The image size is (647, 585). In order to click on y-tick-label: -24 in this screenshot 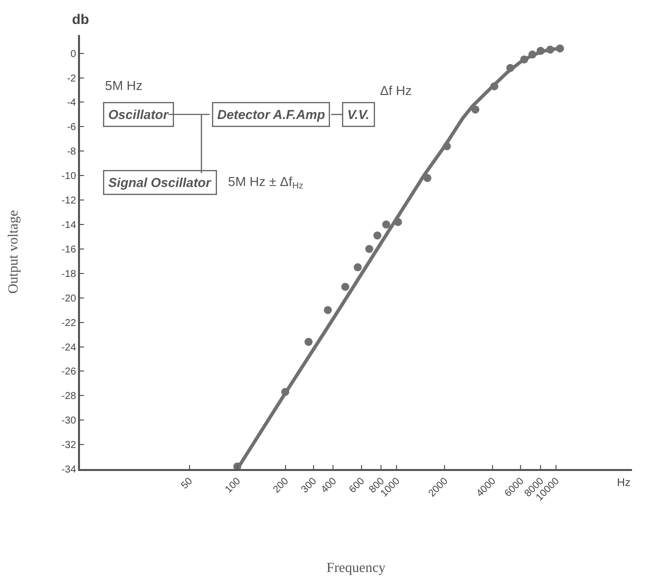, I will do `click(69, 348)`.